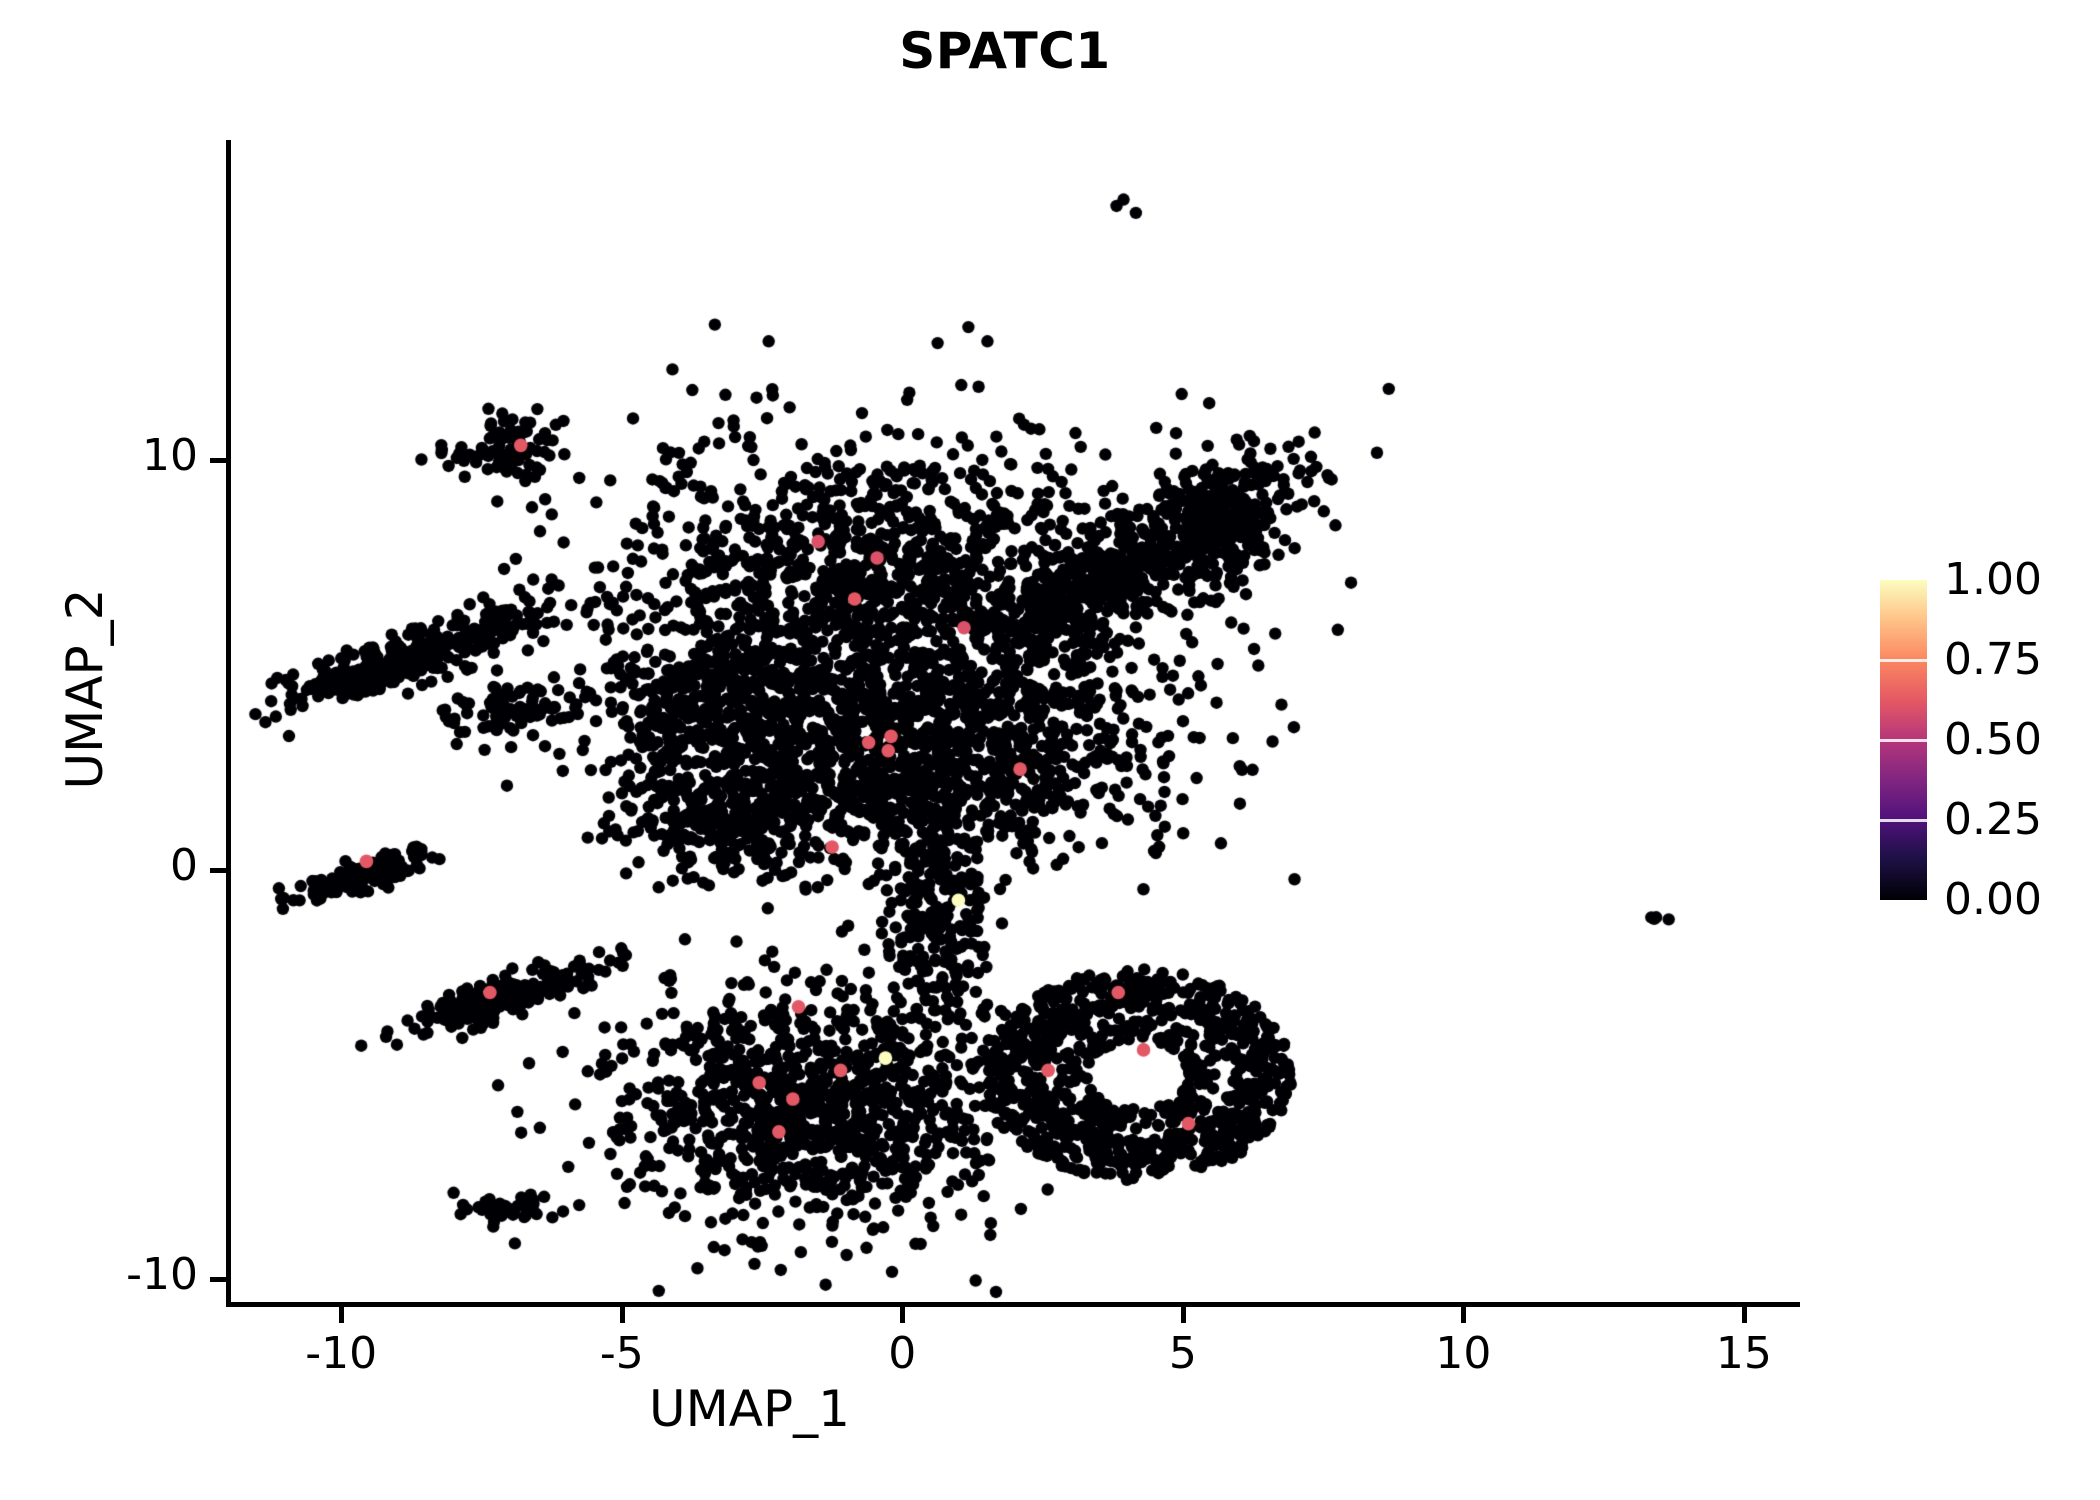 This screenshot has width=2100, height=1500. Describe the element at coordinates (1013, 1304) in the screenshot. I see `x-axis-spine` at that location.